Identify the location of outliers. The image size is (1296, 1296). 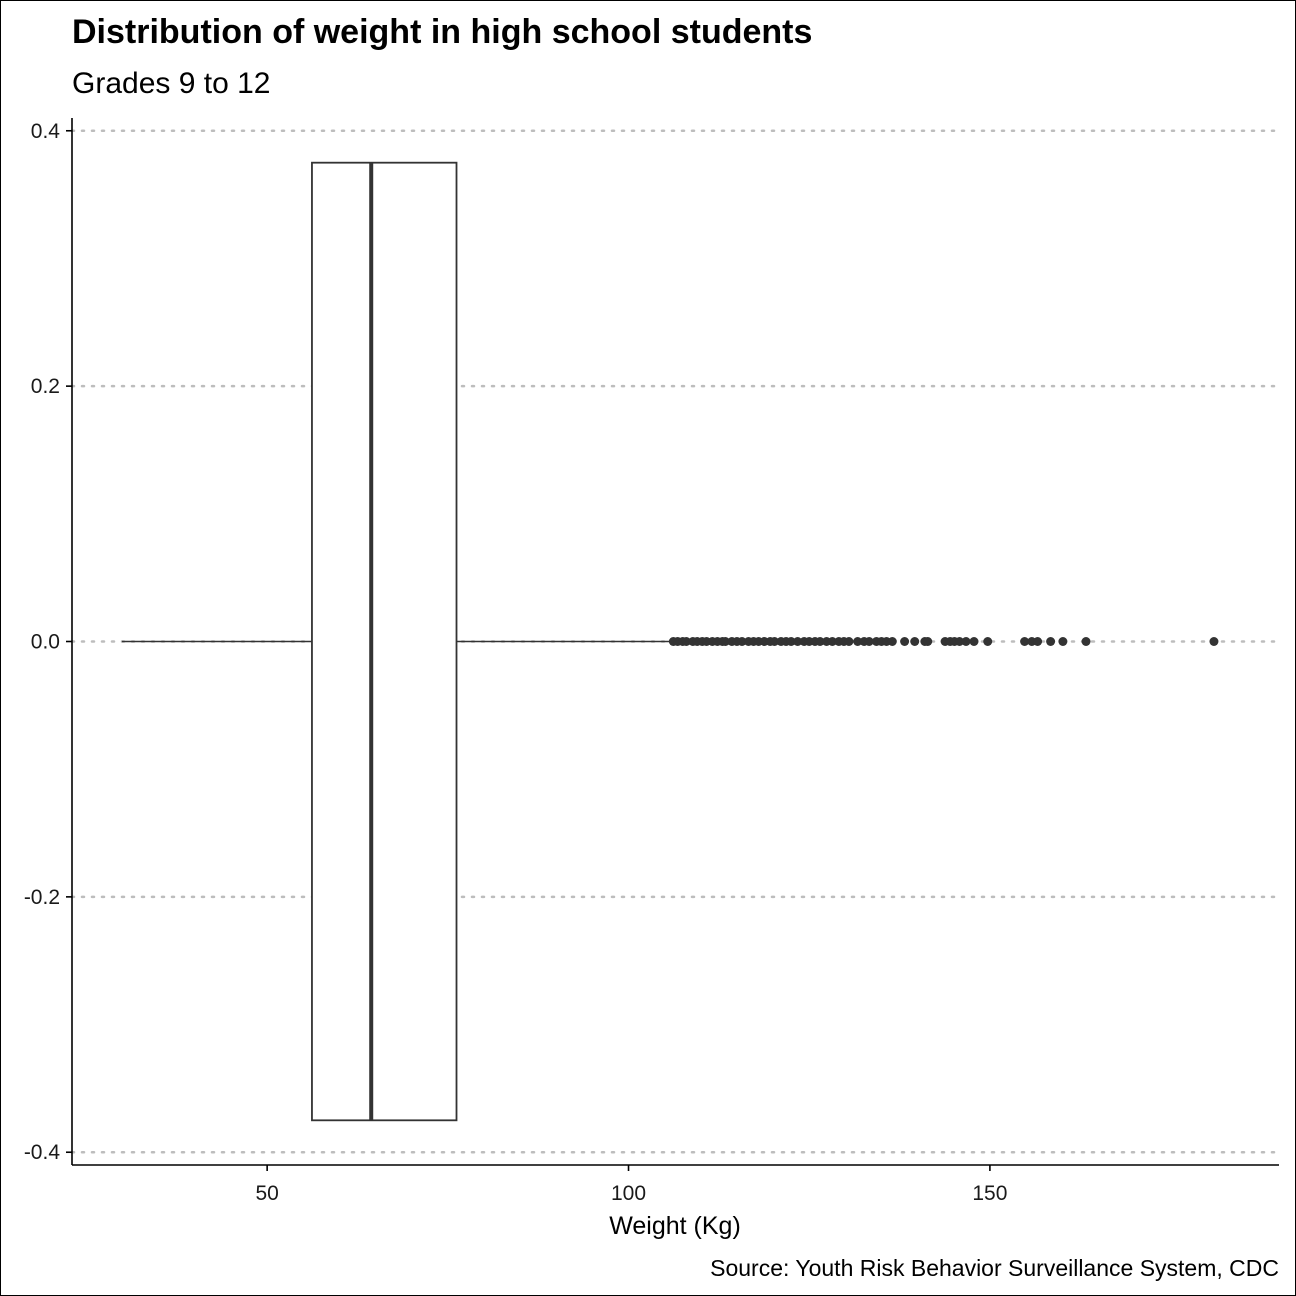
(943, 641).